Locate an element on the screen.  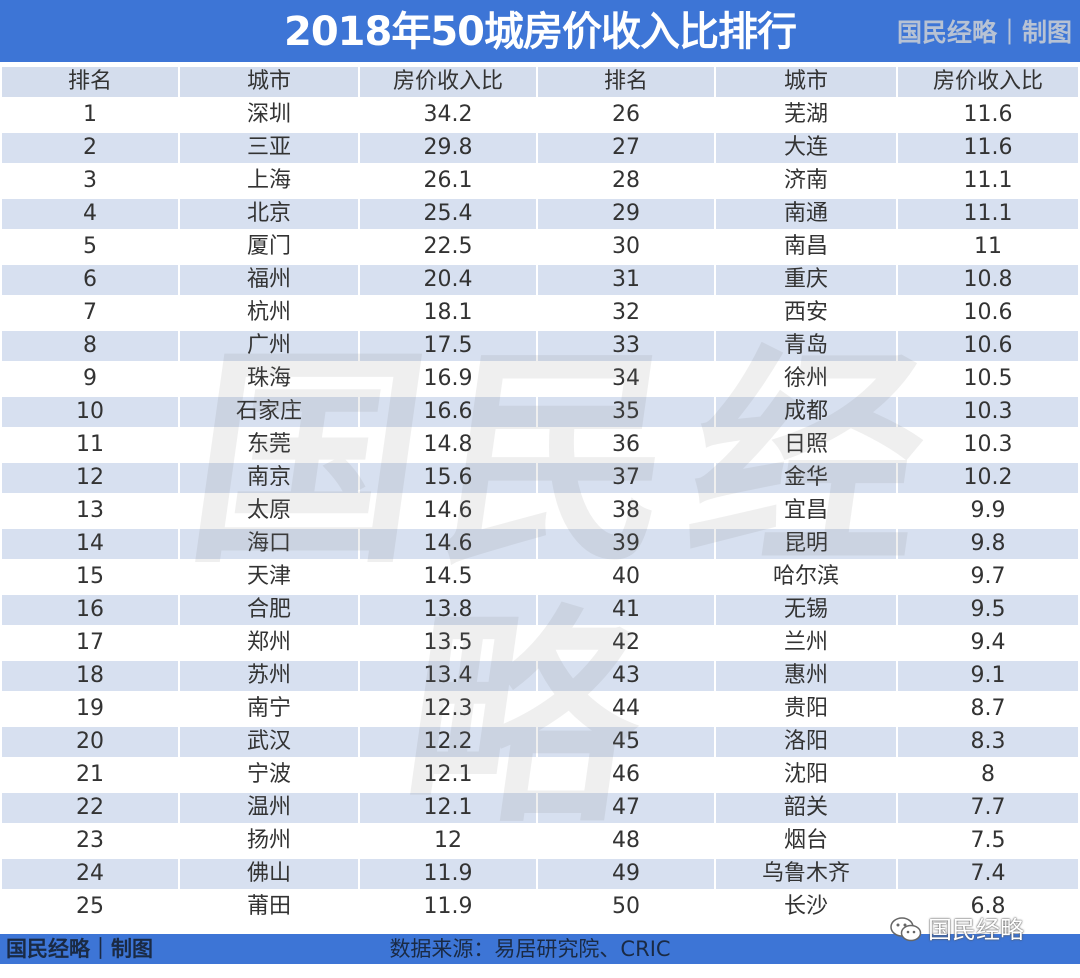
footer-bar: 数据来源：易居研究院、CRIC 国民经略｜制图 is located at coordinates (540, 949).